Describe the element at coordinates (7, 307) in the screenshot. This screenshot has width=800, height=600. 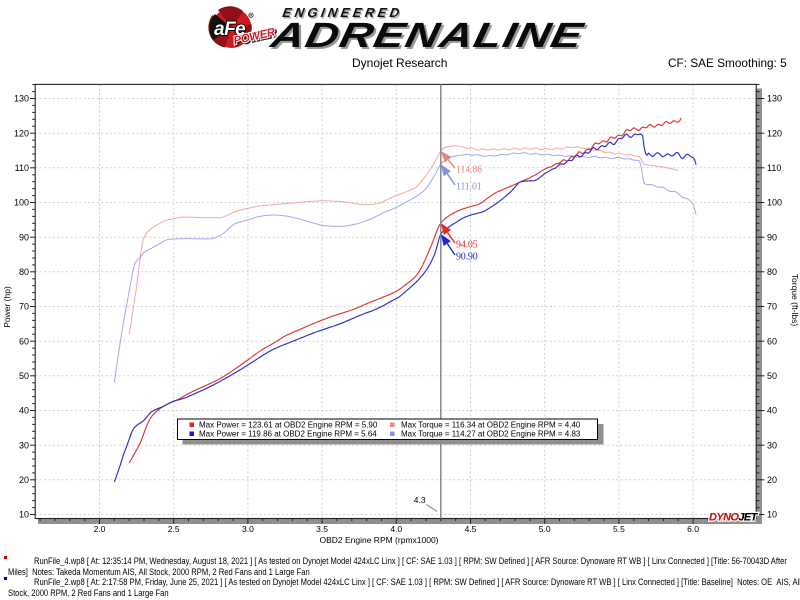
I see `svg-text: Power (hp)` at that location.